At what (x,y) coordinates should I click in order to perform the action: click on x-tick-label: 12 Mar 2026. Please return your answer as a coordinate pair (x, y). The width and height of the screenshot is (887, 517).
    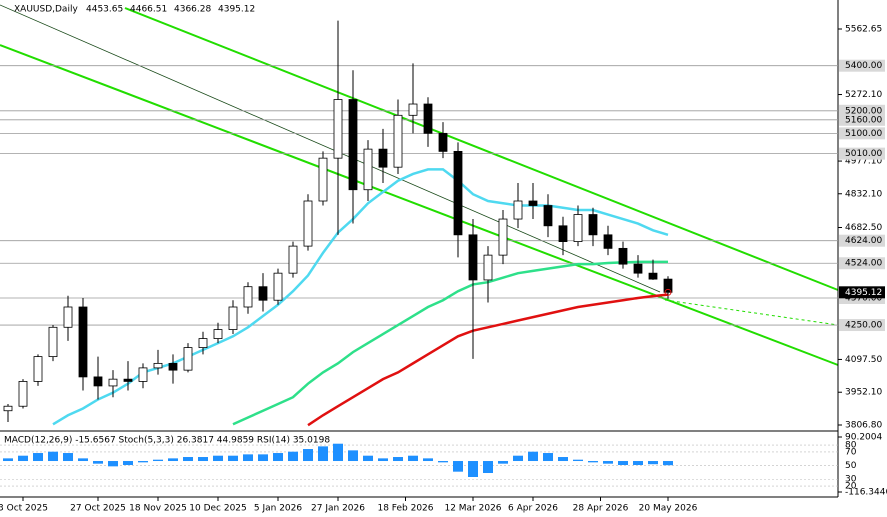
    Looking at the image, I should click on (472, 509).